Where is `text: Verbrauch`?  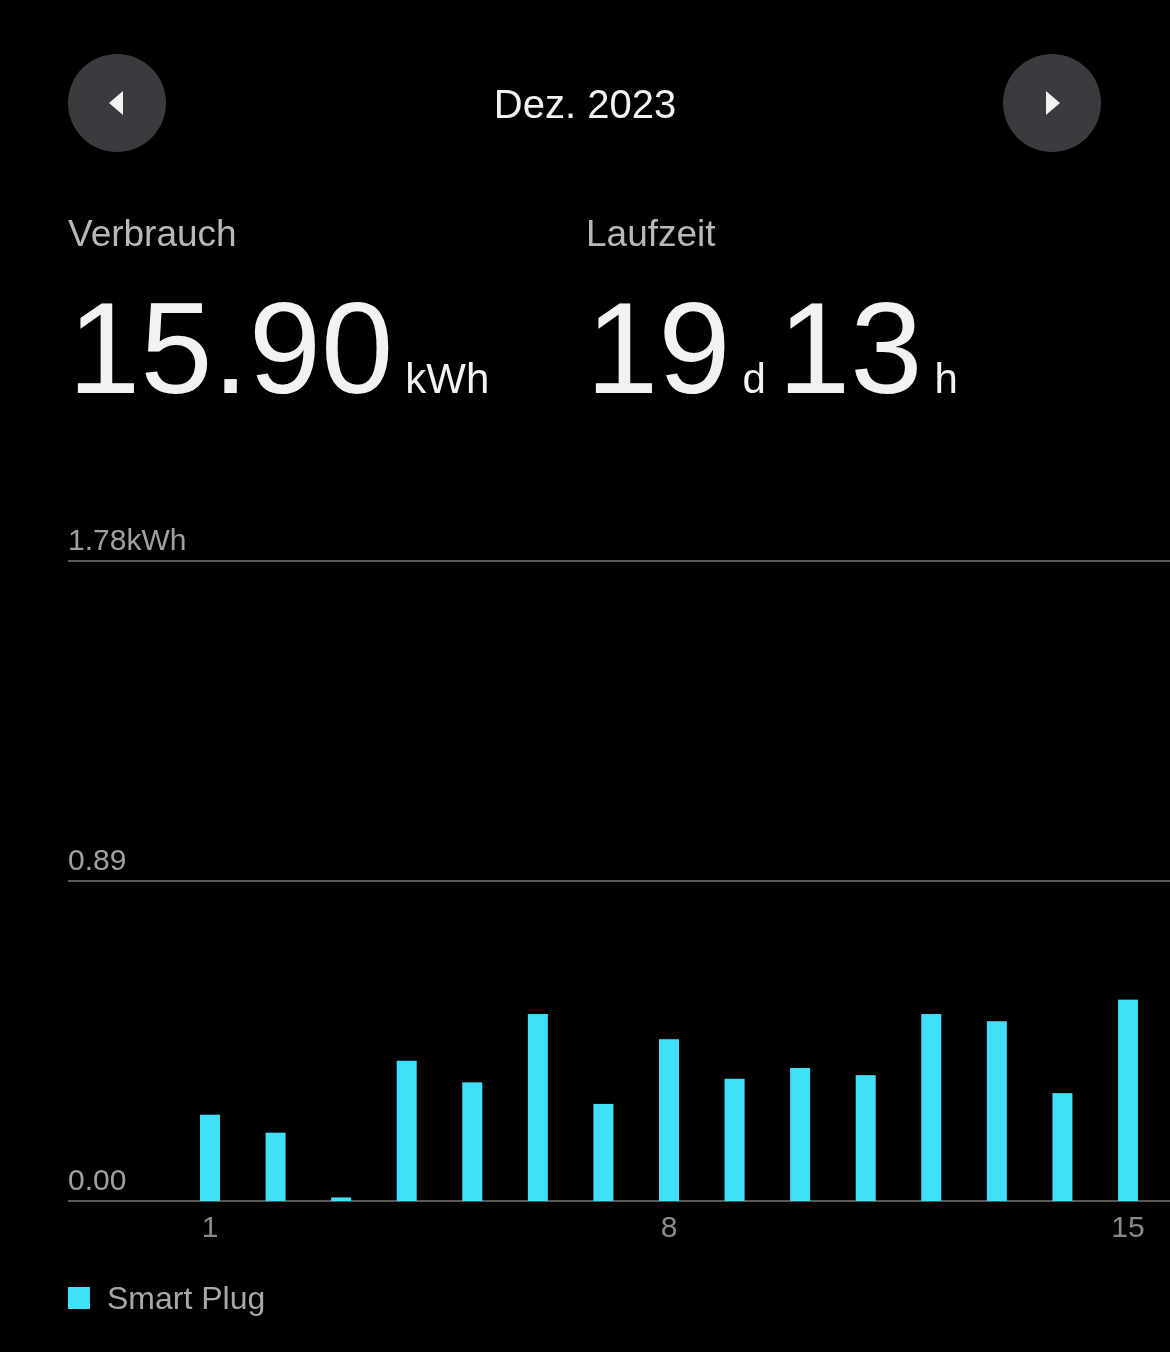 text: Verbrauch is located at coordinates (152, 233).